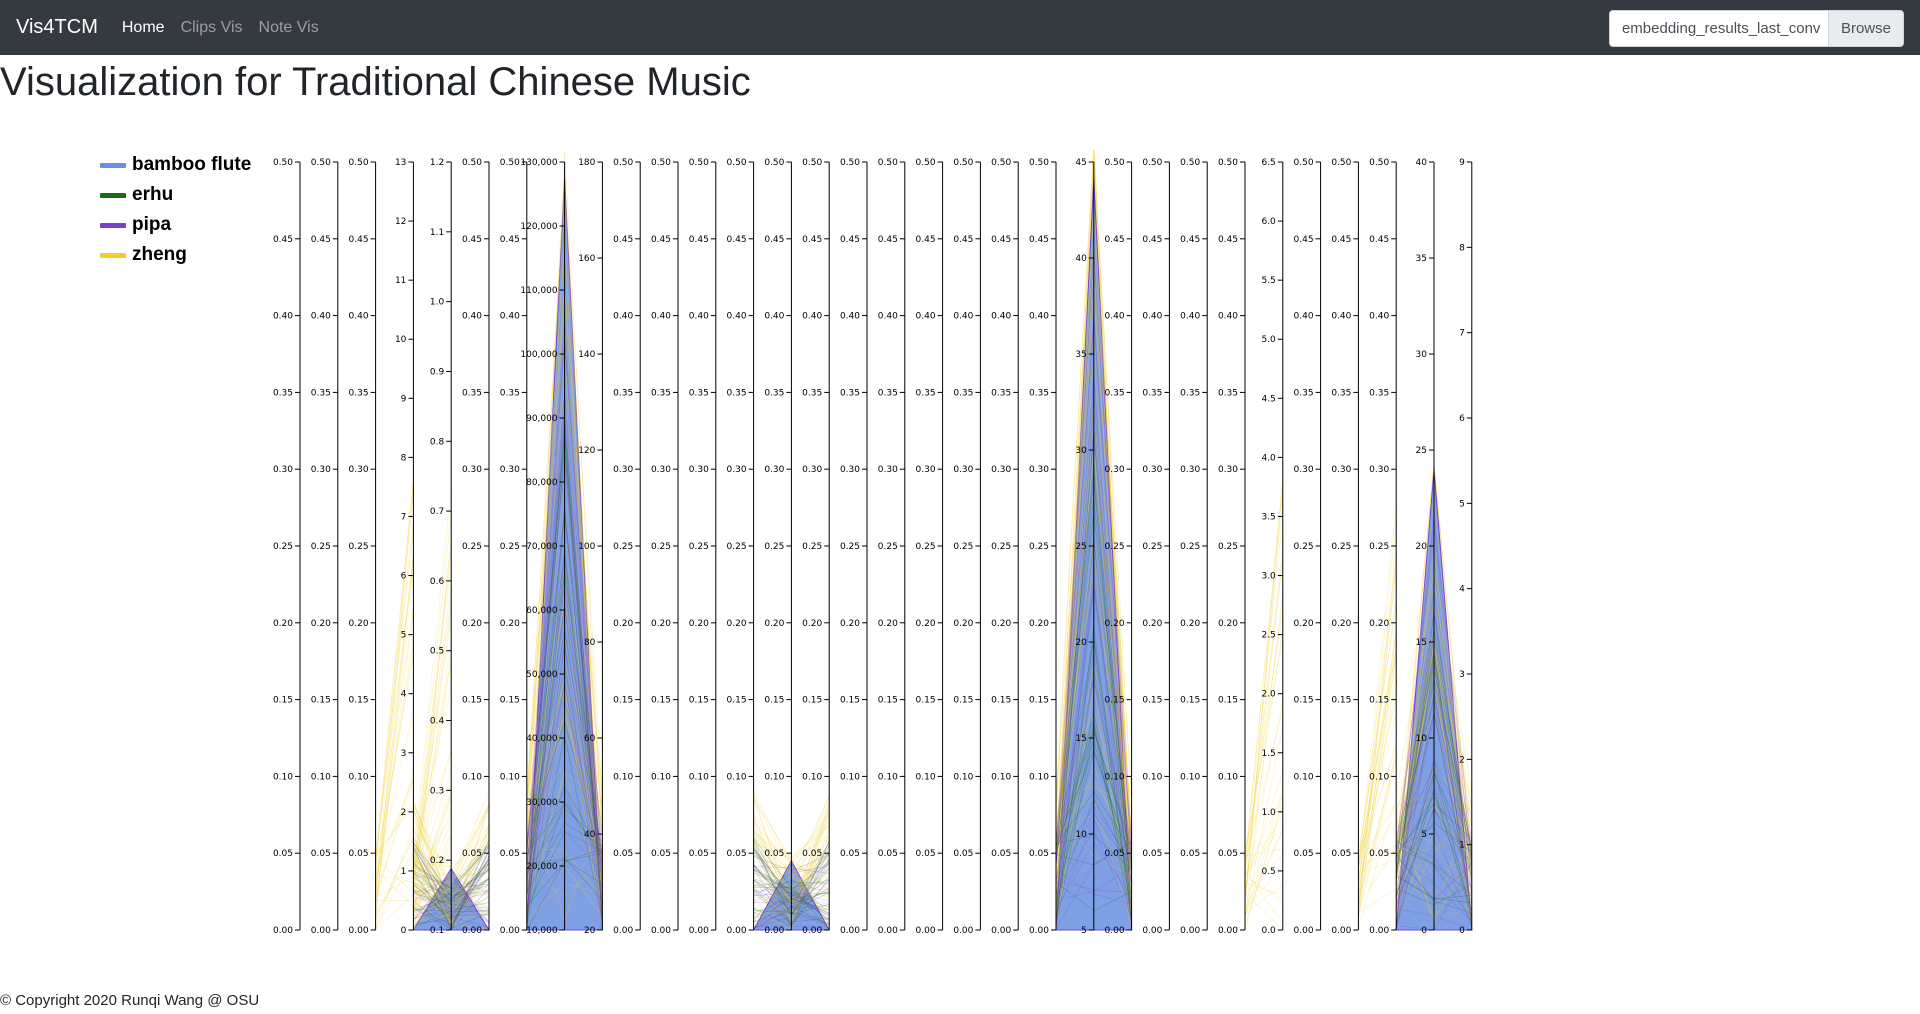  What do you see at coordinates (538, 355) in the screenshot?
I see `axis-tick-label: 100,000` at bounding box center [538, 355].